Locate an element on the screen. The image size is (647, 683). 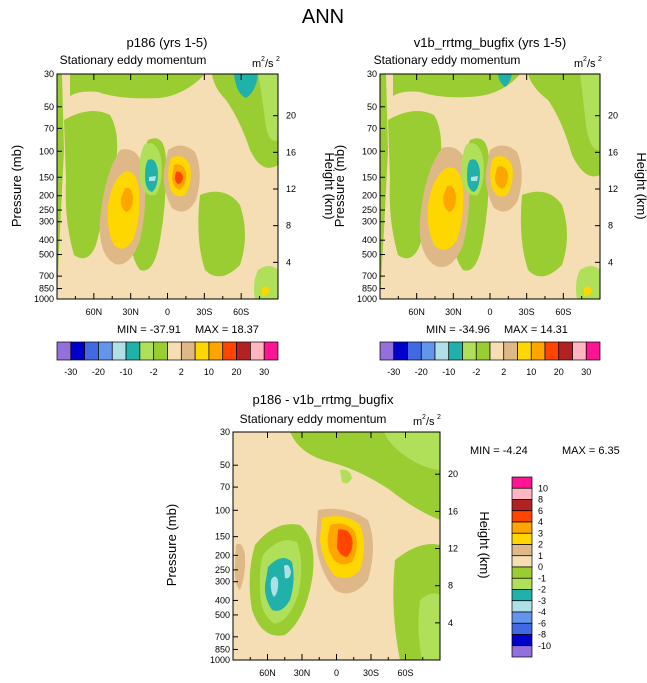
units-den: /s is located at coordinates (430, 422).